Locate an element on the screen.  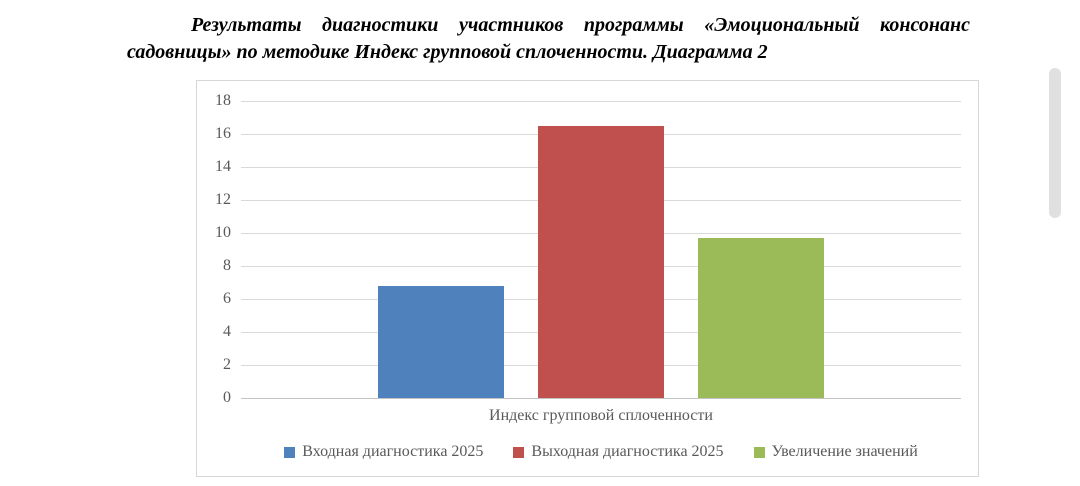
y-axis-tick-label: 2 is located at coordinates (227, 364).